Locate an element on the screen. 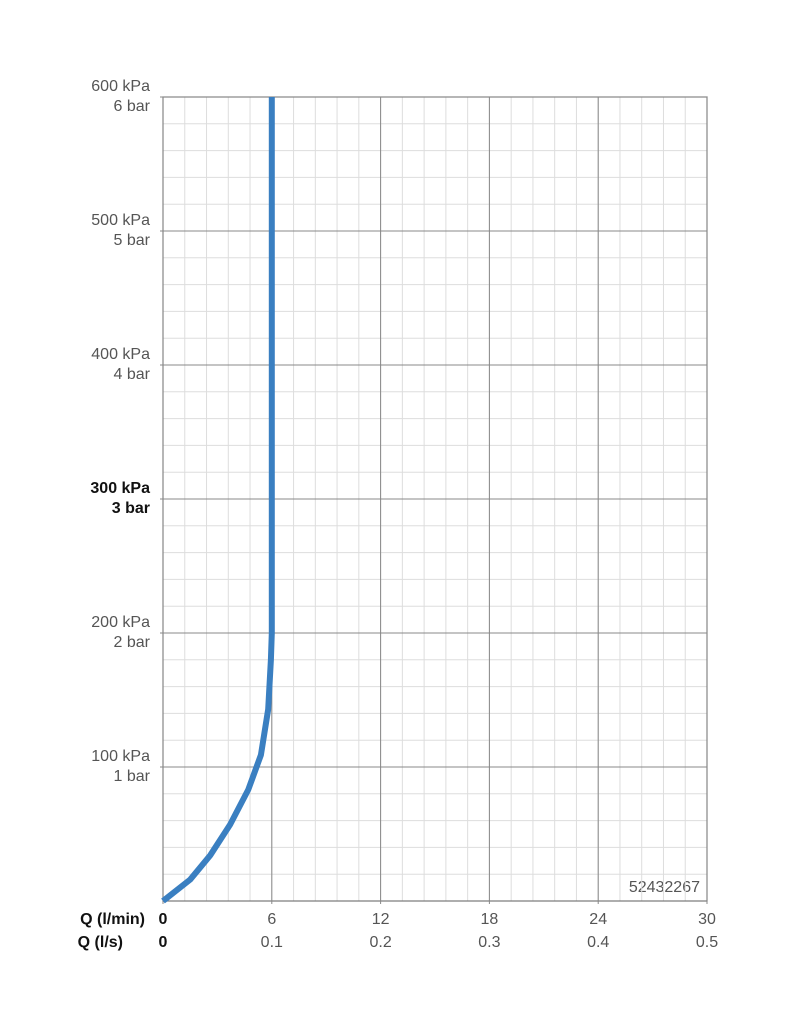 This screenshot has height=1024, width=787. x2-tick-label: 0.5 is located at coordinates (707, 942).